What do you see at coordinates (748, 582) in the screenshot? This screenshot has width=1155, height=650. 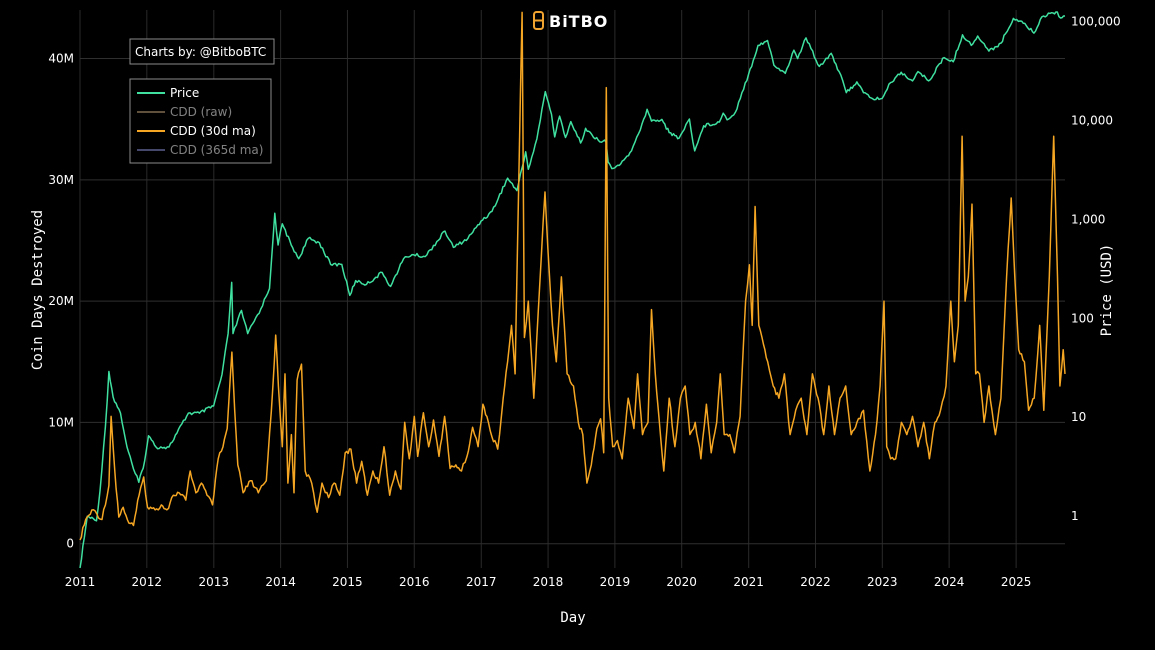 I see `x-tick-label: 2021` at bounding box center [748, 582].